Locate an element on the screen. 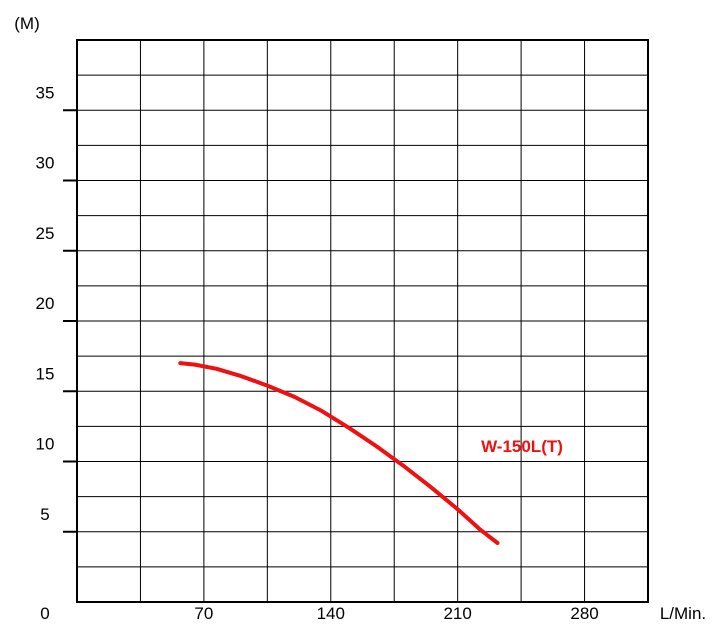  y-tick-label: 25 is located at coordinates (45, 233).